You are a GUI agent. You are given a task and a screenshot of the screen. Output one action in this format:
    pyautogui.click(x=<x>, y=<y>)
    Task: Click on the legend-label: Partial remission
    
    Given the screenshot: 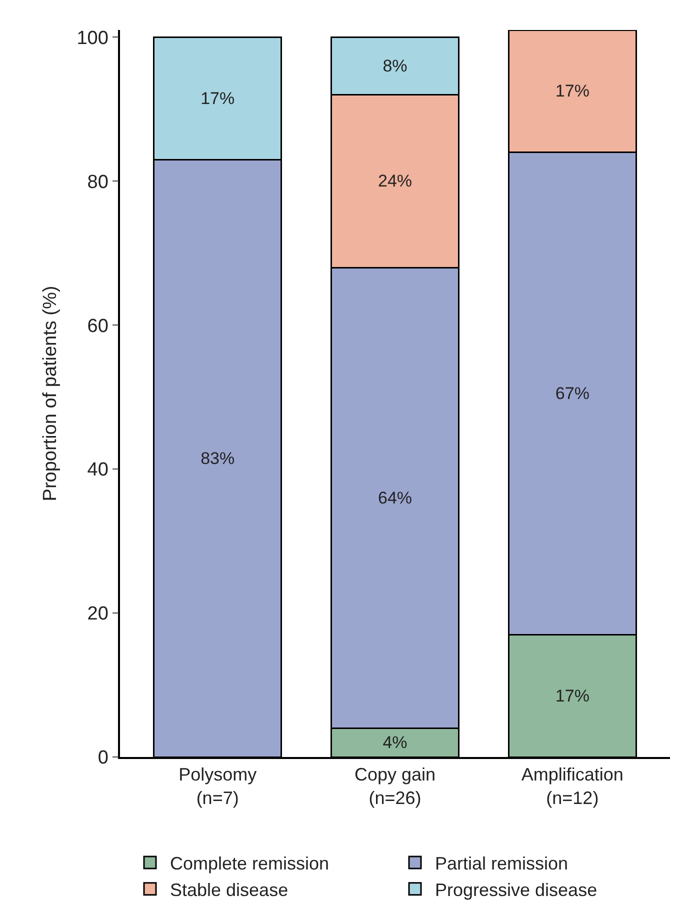 What is the action you would take?
    pyautogui.click(x=501, y=863)
    